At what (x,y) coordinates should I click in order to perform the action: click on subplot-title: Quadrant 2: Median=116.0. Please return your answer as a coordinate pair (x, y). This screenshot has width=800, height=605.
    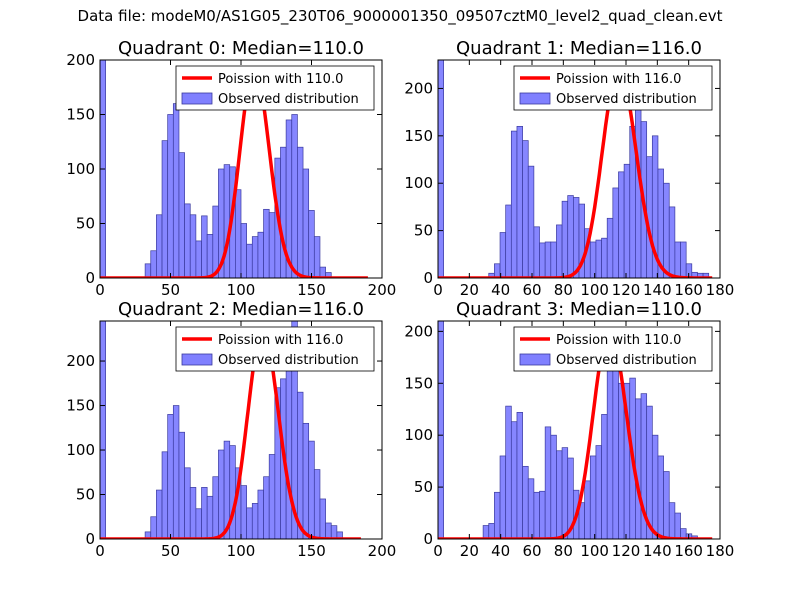
    Looking at the image, I should click on (241, 309).